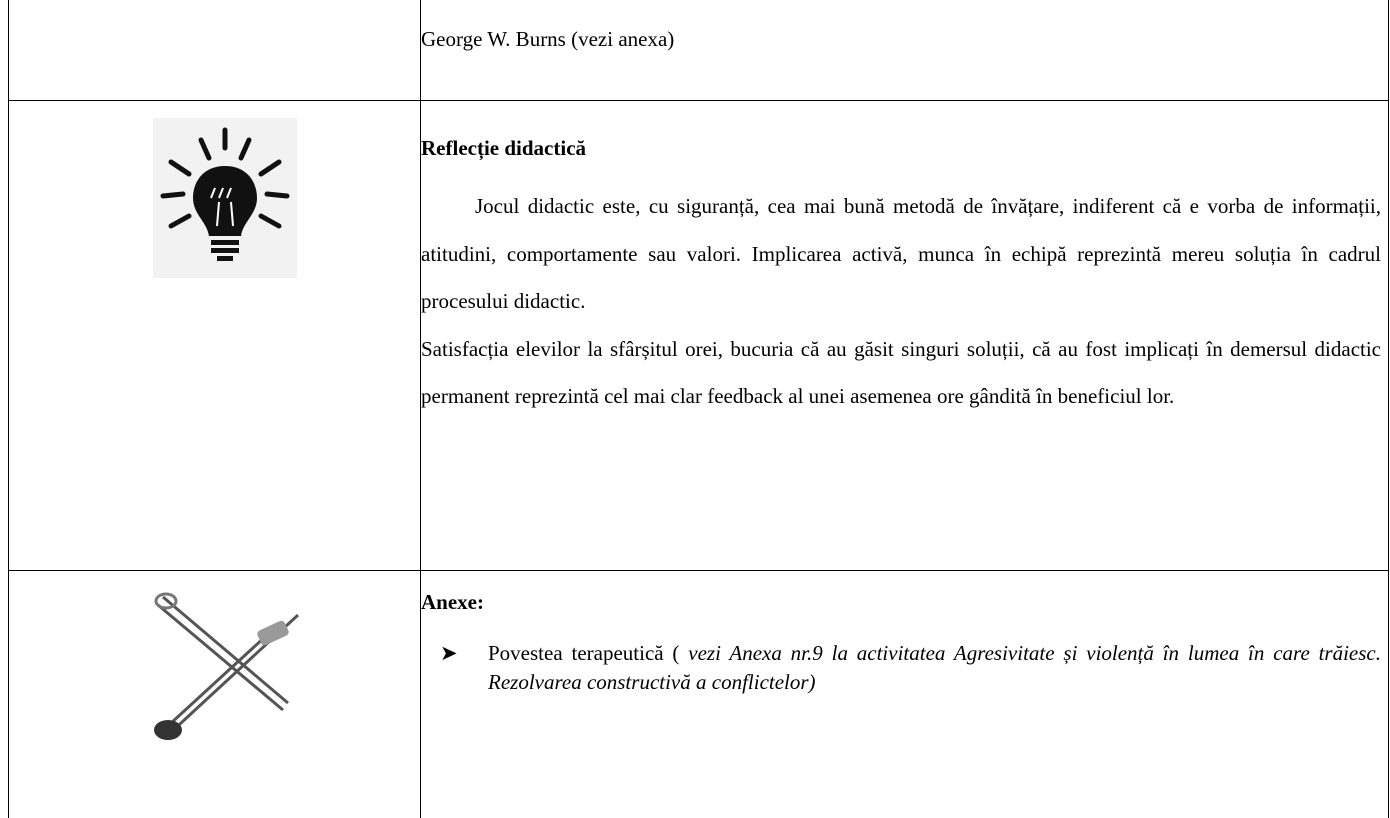 This screenshot has width=1390, height=818. What do you see at coordinates (227, 666) in the screenshot?
I see `safety-pin-icon` at bounding box center [227, 666].